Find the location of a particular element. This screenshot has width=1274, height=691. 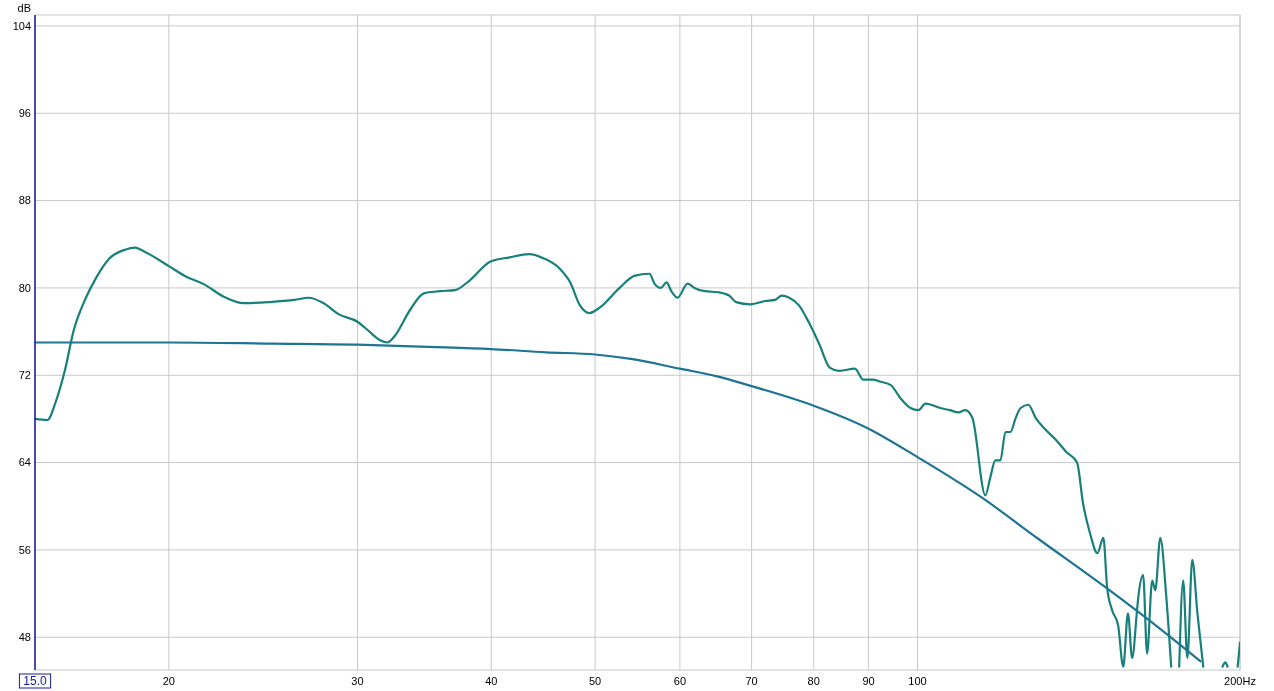

x-tick-label: 90 is located at coordinates (868, 681).